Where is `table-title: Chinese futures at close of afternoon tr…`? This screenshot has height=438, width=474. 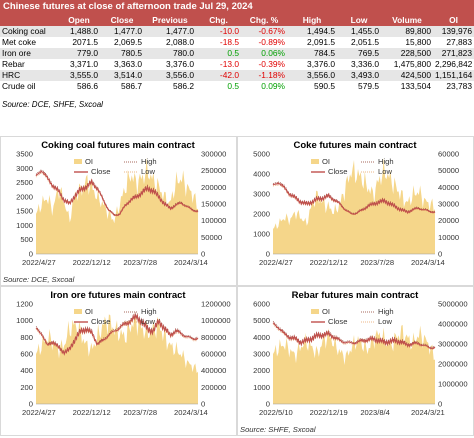
table-title: Chinese futures at close of afternoon tr… is located at coordinates (237, 7).